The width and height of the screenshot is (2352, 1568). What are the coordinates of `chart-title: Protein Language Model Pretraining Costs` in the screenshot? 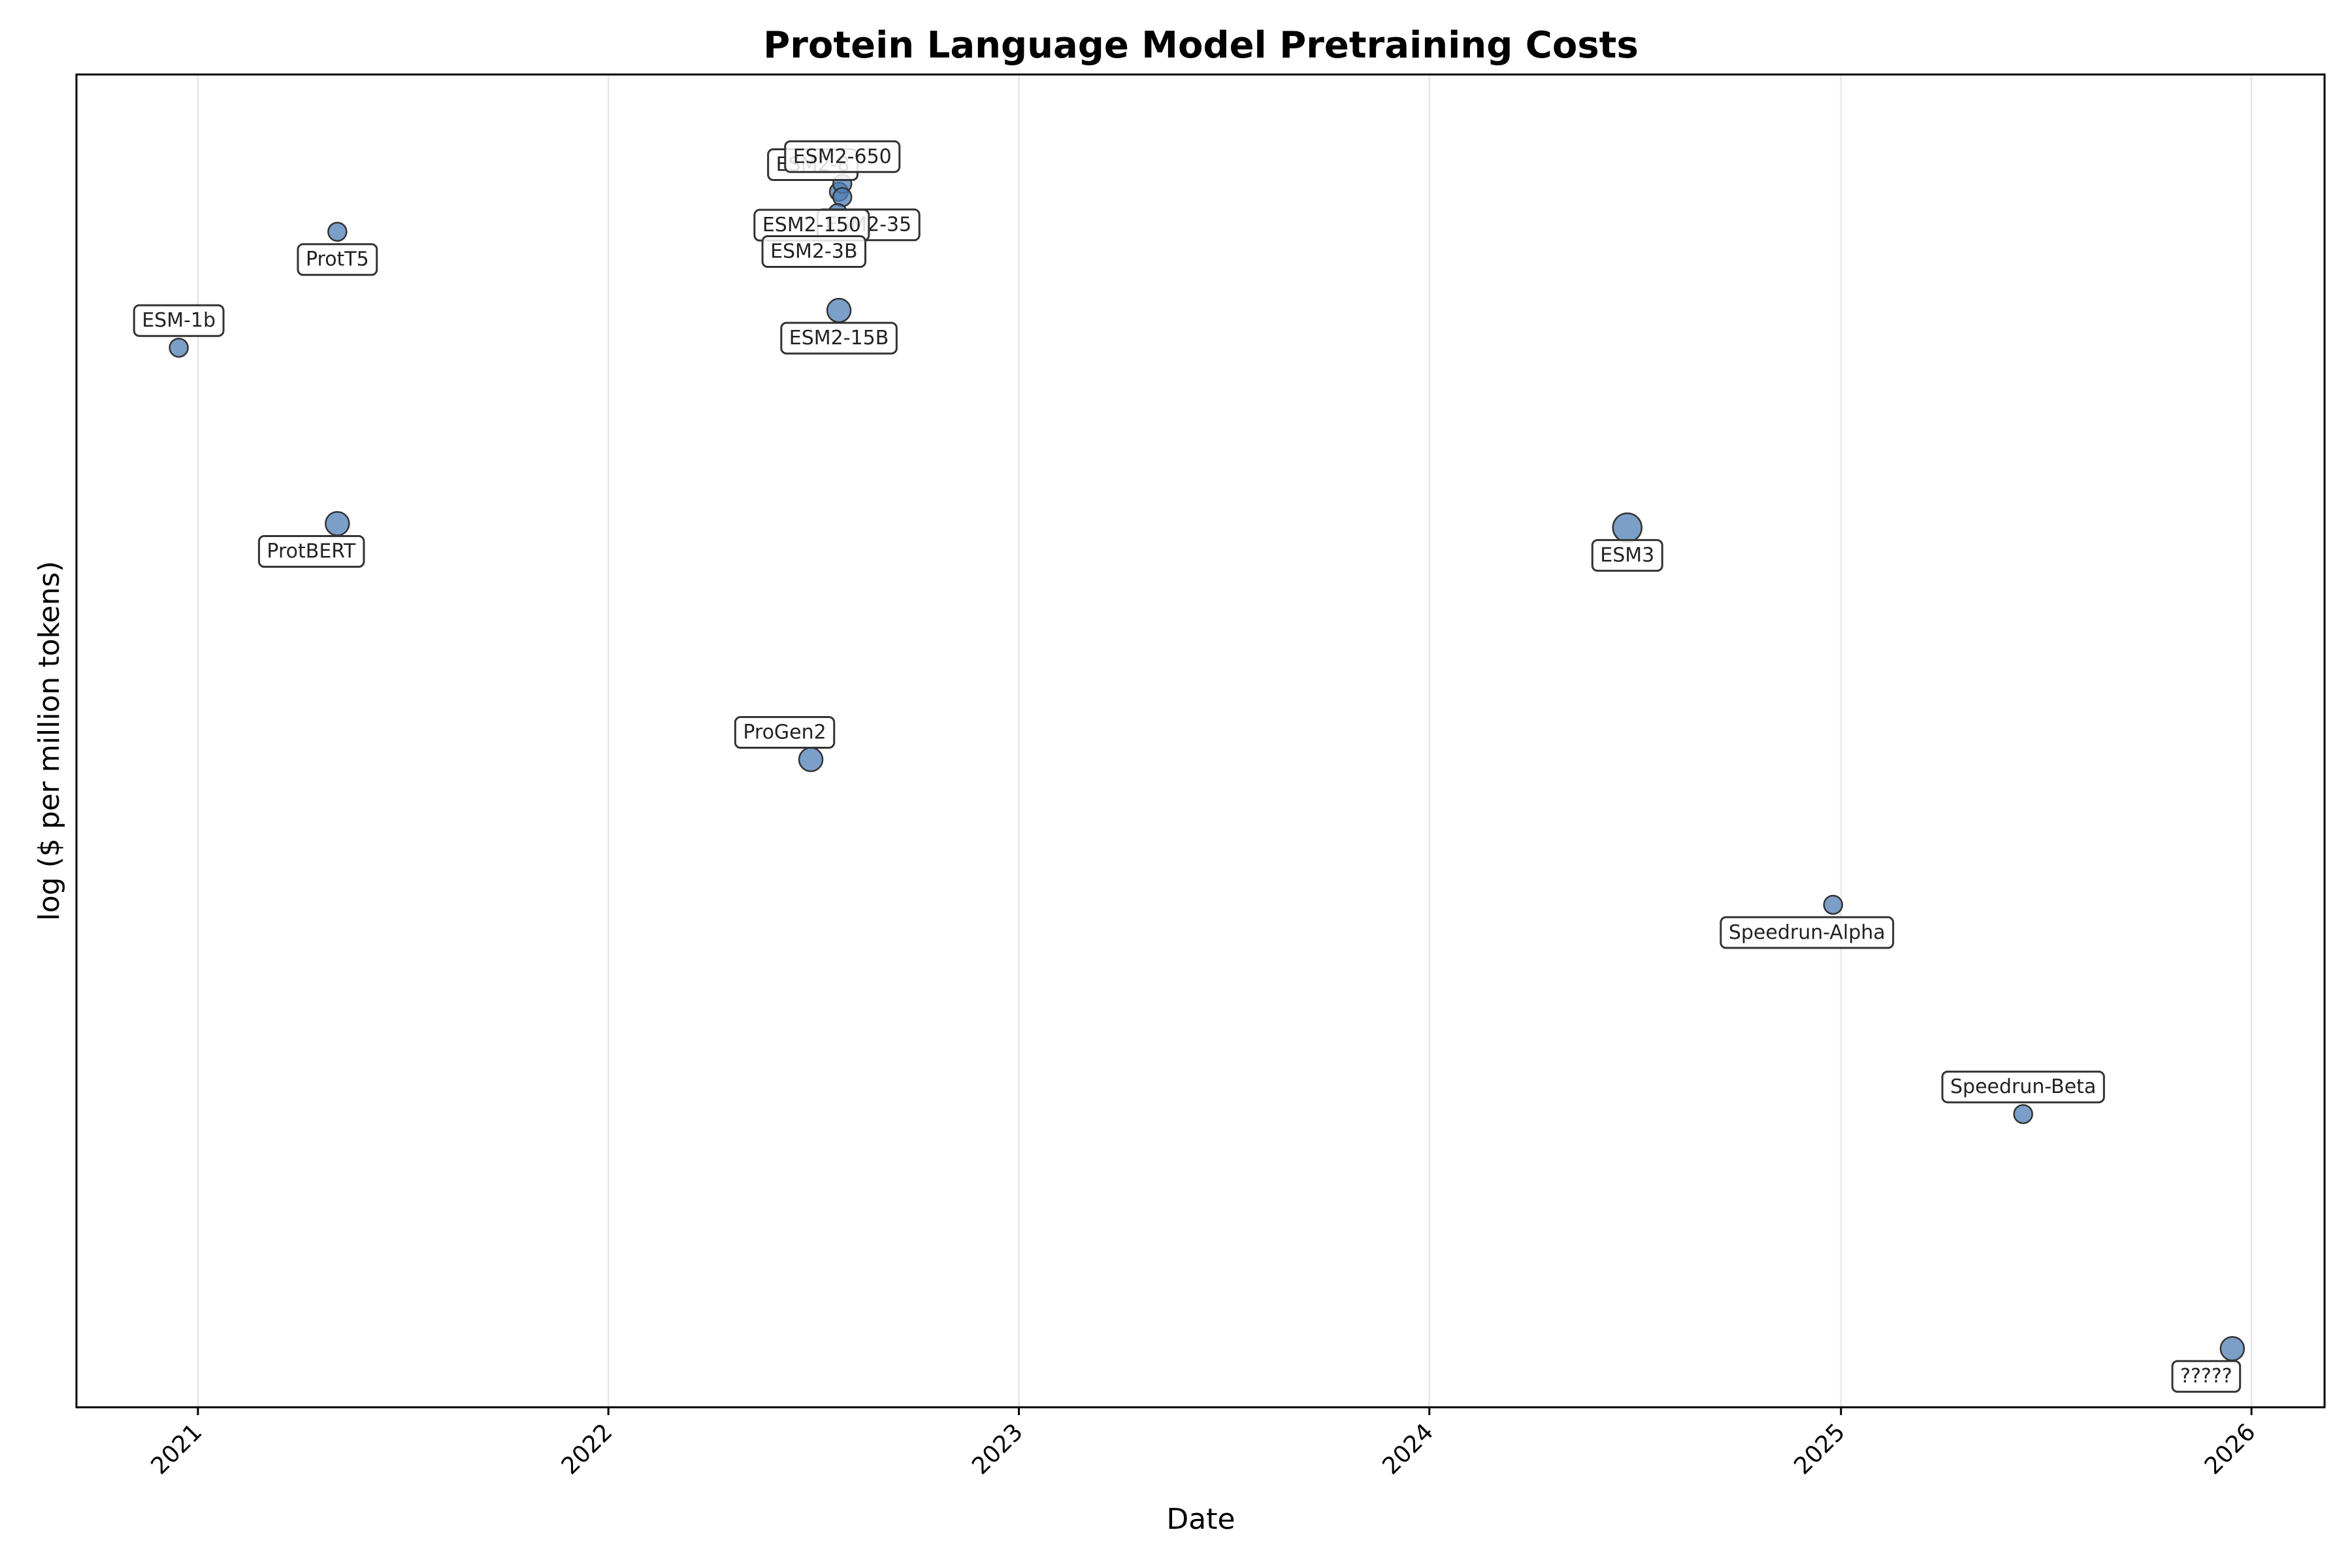 It's located at (1201, 45).